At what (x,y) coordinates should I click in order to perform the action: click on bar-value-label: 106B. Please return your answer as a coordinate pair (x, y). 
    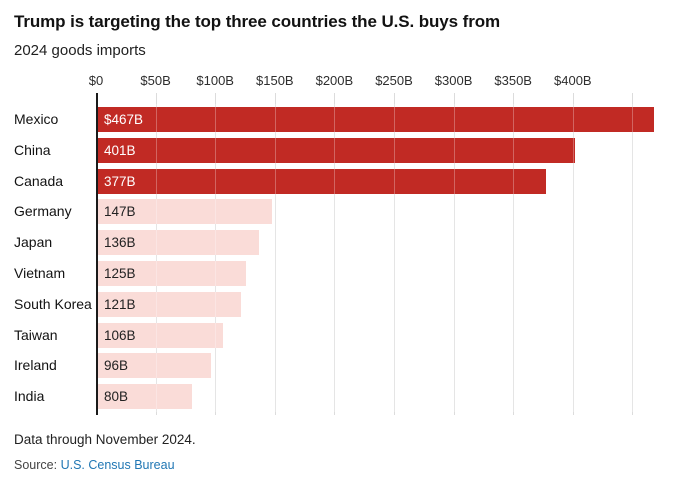
    Looking at the image, I should click on (120, 335).